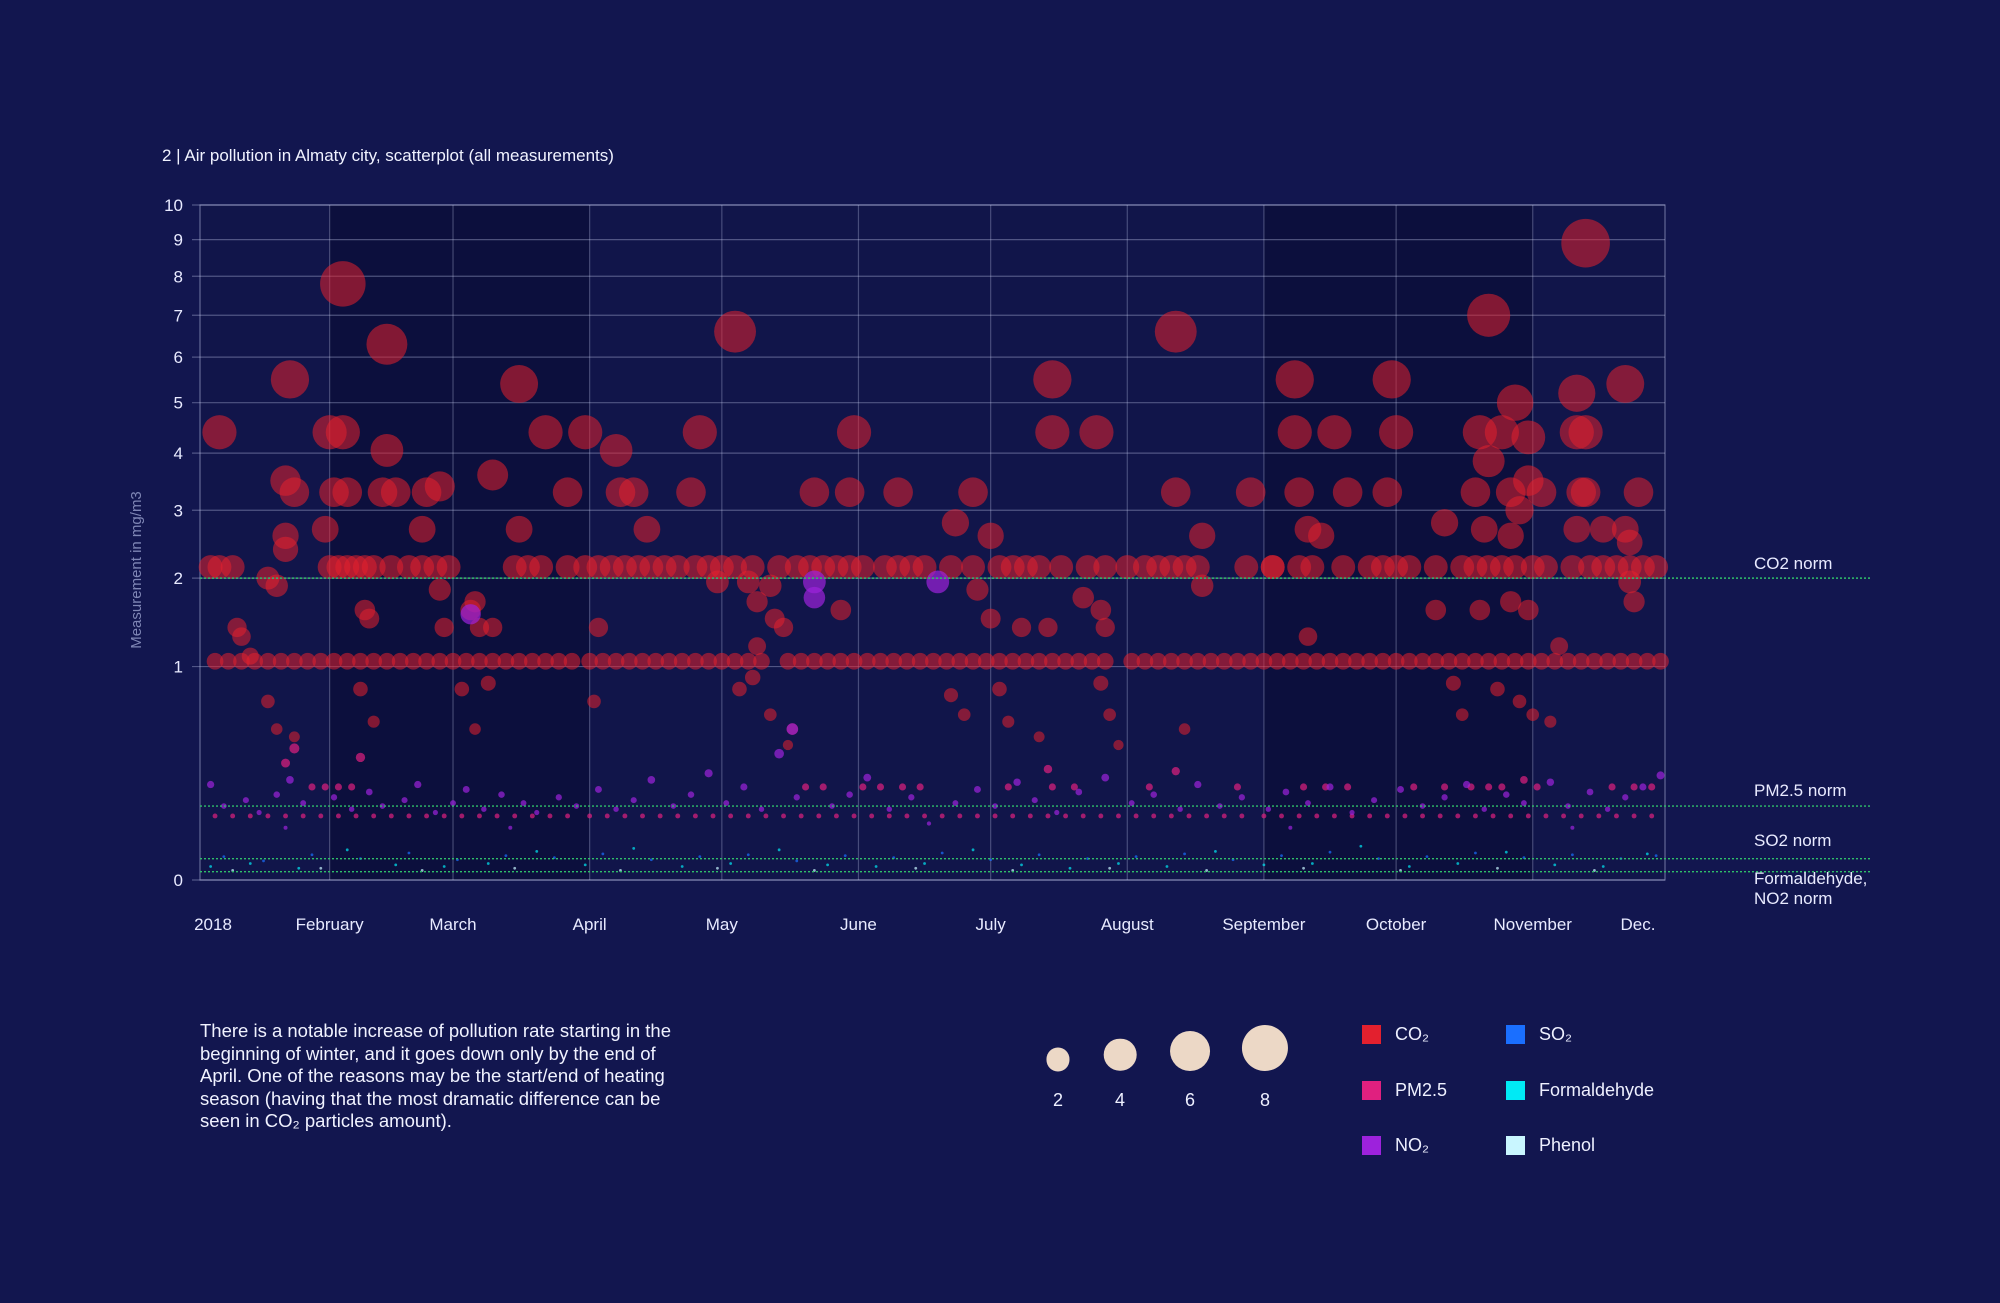 The width and height of the screenshot is (2000, 1303). What do you see at coordinates (178, 880) in the screenshot?
I see `y-tick-label: 0` at bounding box center [178, 880].